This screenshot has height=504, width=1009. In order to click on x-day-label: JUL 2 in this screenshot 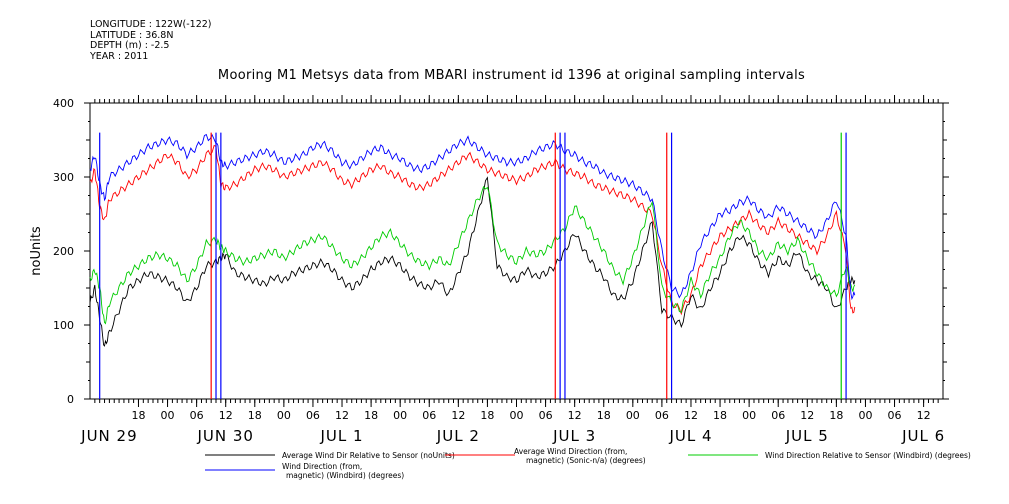, I will do `click(458, 436)`.